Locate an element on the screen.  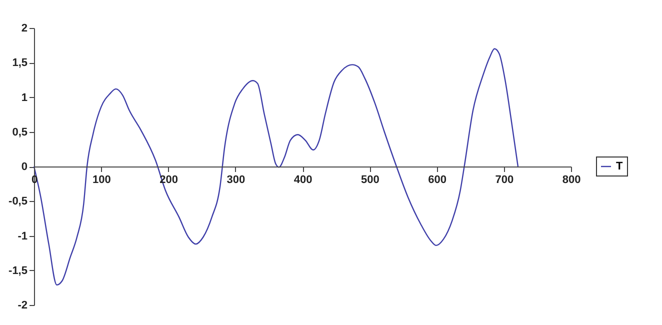
x-tick-label: 400 is located at coordinates (303, 180).